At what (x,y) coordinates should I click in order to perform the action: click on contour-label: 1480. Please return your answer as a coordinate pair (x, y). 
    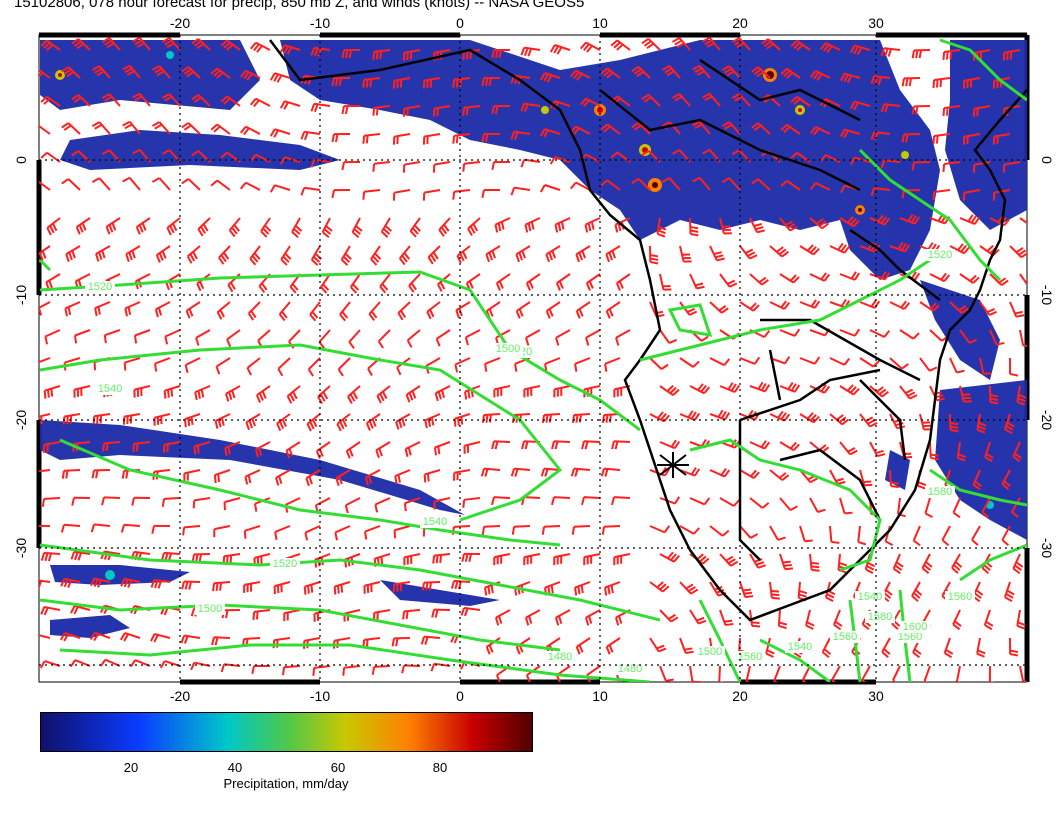
    Looking at the image, I should click on (560, 657).